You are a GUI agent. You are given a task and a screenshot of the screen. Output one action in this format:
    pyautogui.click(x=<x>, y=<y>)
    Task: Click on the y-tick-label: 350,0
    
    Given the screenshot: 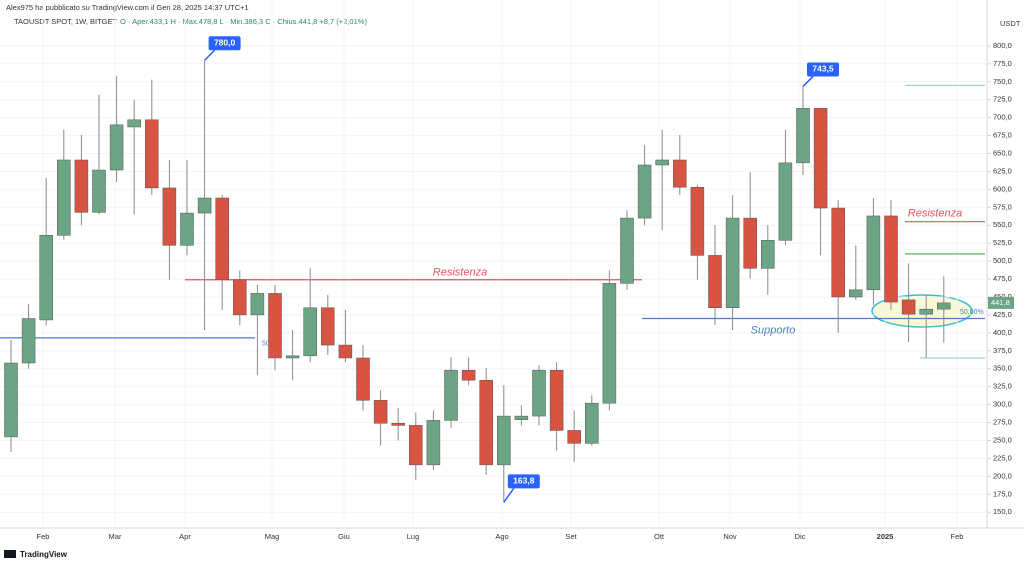 What is the action you would take?
    pyautogui.click(x=1002, y=368)
    